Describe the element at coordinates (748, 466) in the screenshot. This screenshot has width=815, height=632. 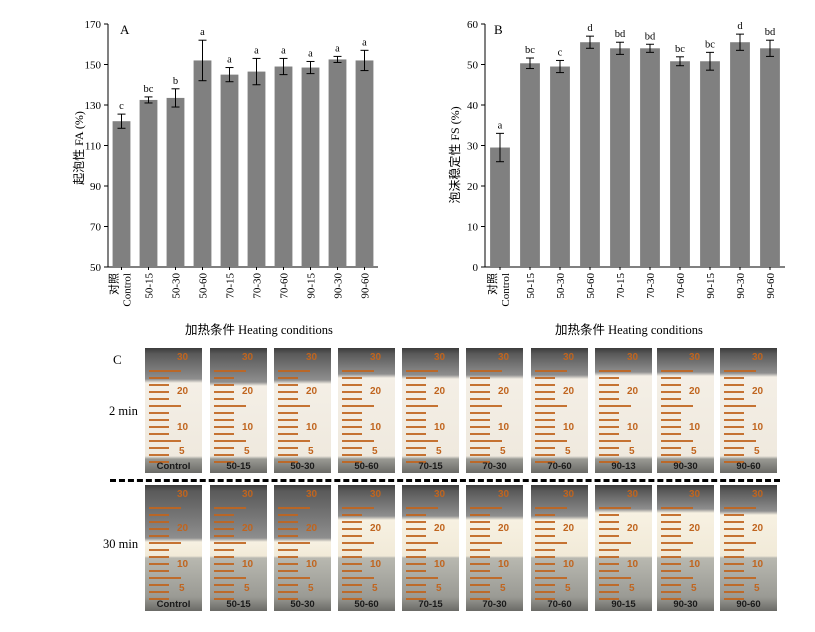
I see `sample-label: 90-60` at that location.